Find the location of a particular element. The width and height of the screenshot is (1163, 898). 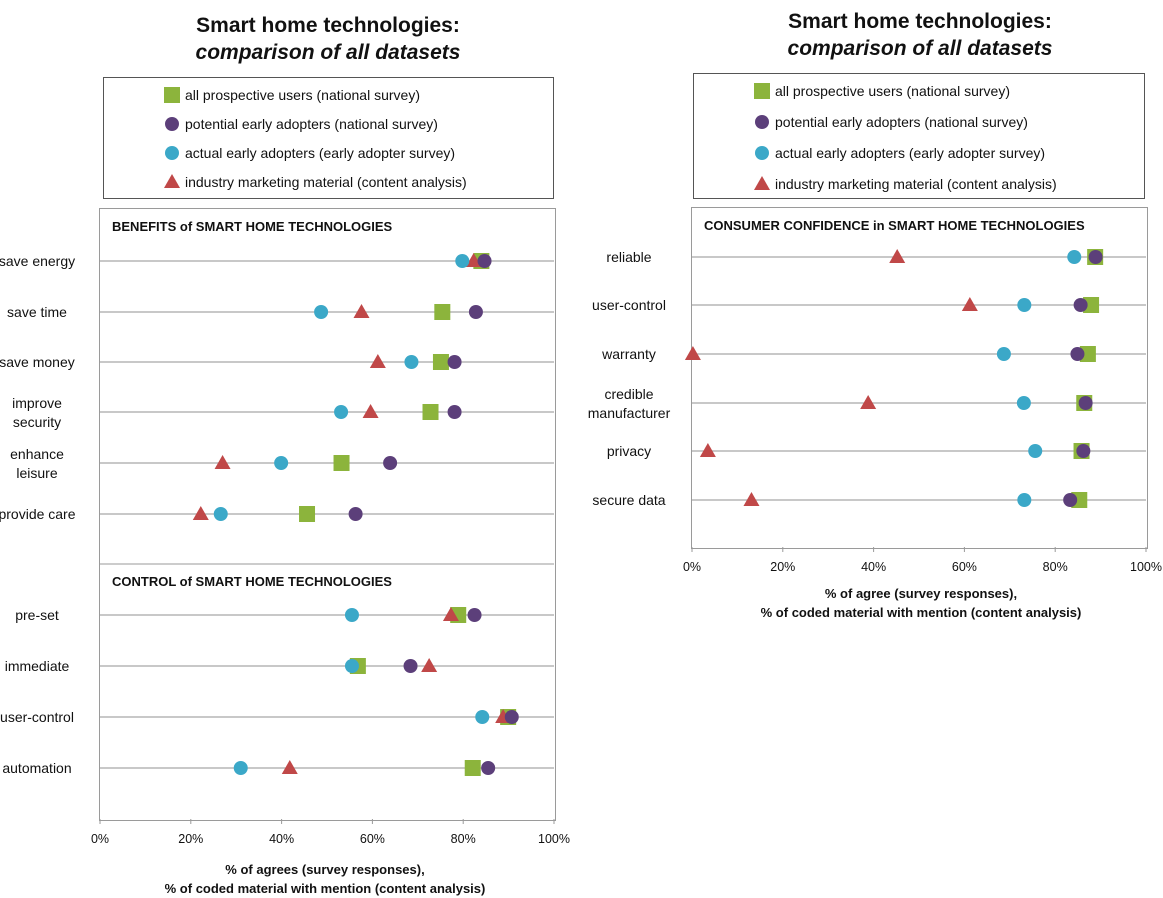

category-label: privacy is located at coordinates (629, 451).